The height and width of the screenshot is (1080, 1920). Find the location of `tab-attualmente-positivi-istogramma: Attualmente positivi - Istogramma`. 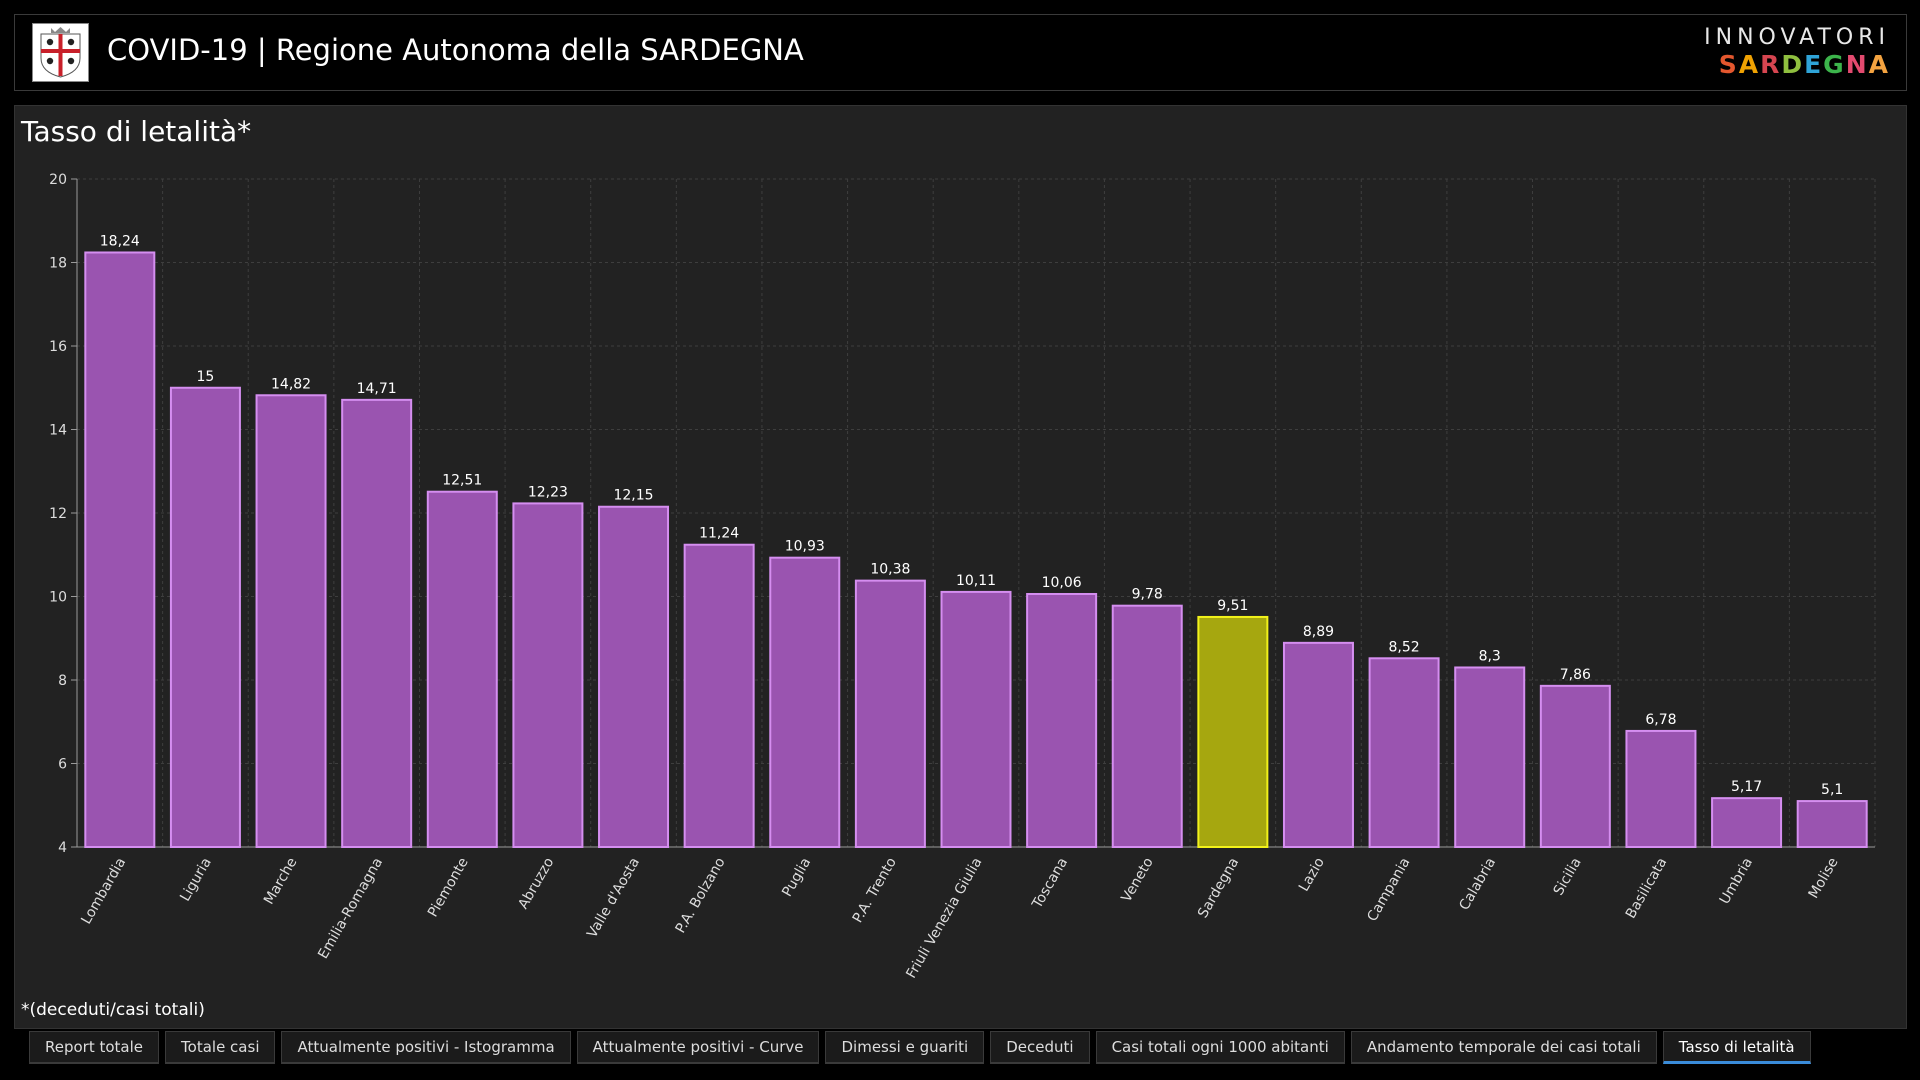

tab-attualmente-positivi-istogramma: Attualmente positivi - Istogramma is located at coordinates (426, 1047).